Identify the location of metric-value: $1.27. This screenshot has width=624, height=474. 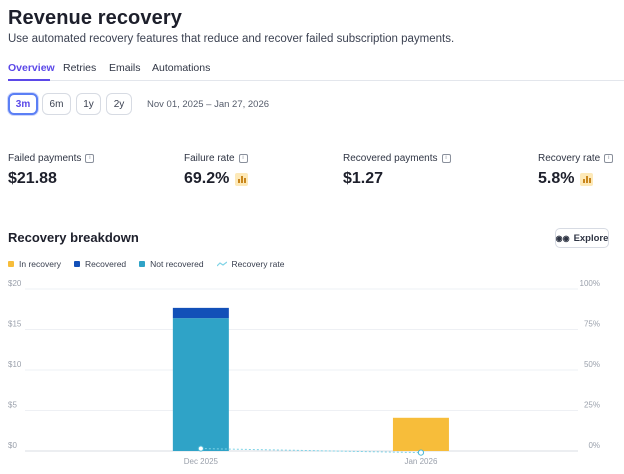
(363, 178).